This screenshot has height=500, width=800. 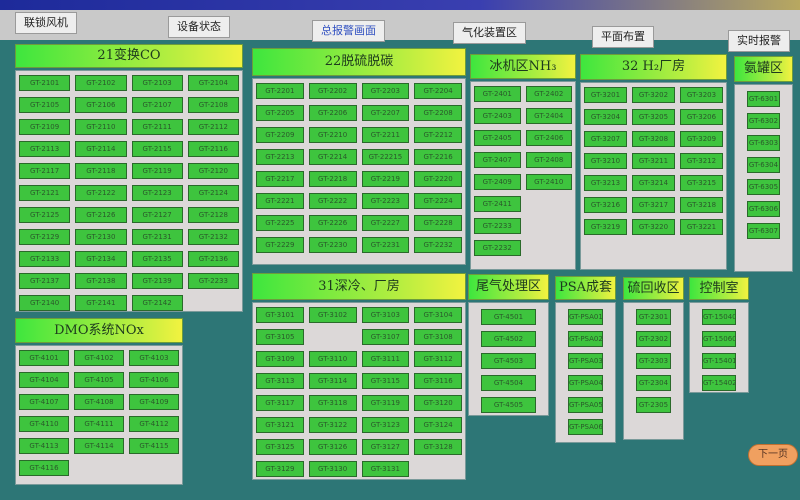 I want to click on gas-detector-tag: GT-PSA02, so click(x=585, y=339).